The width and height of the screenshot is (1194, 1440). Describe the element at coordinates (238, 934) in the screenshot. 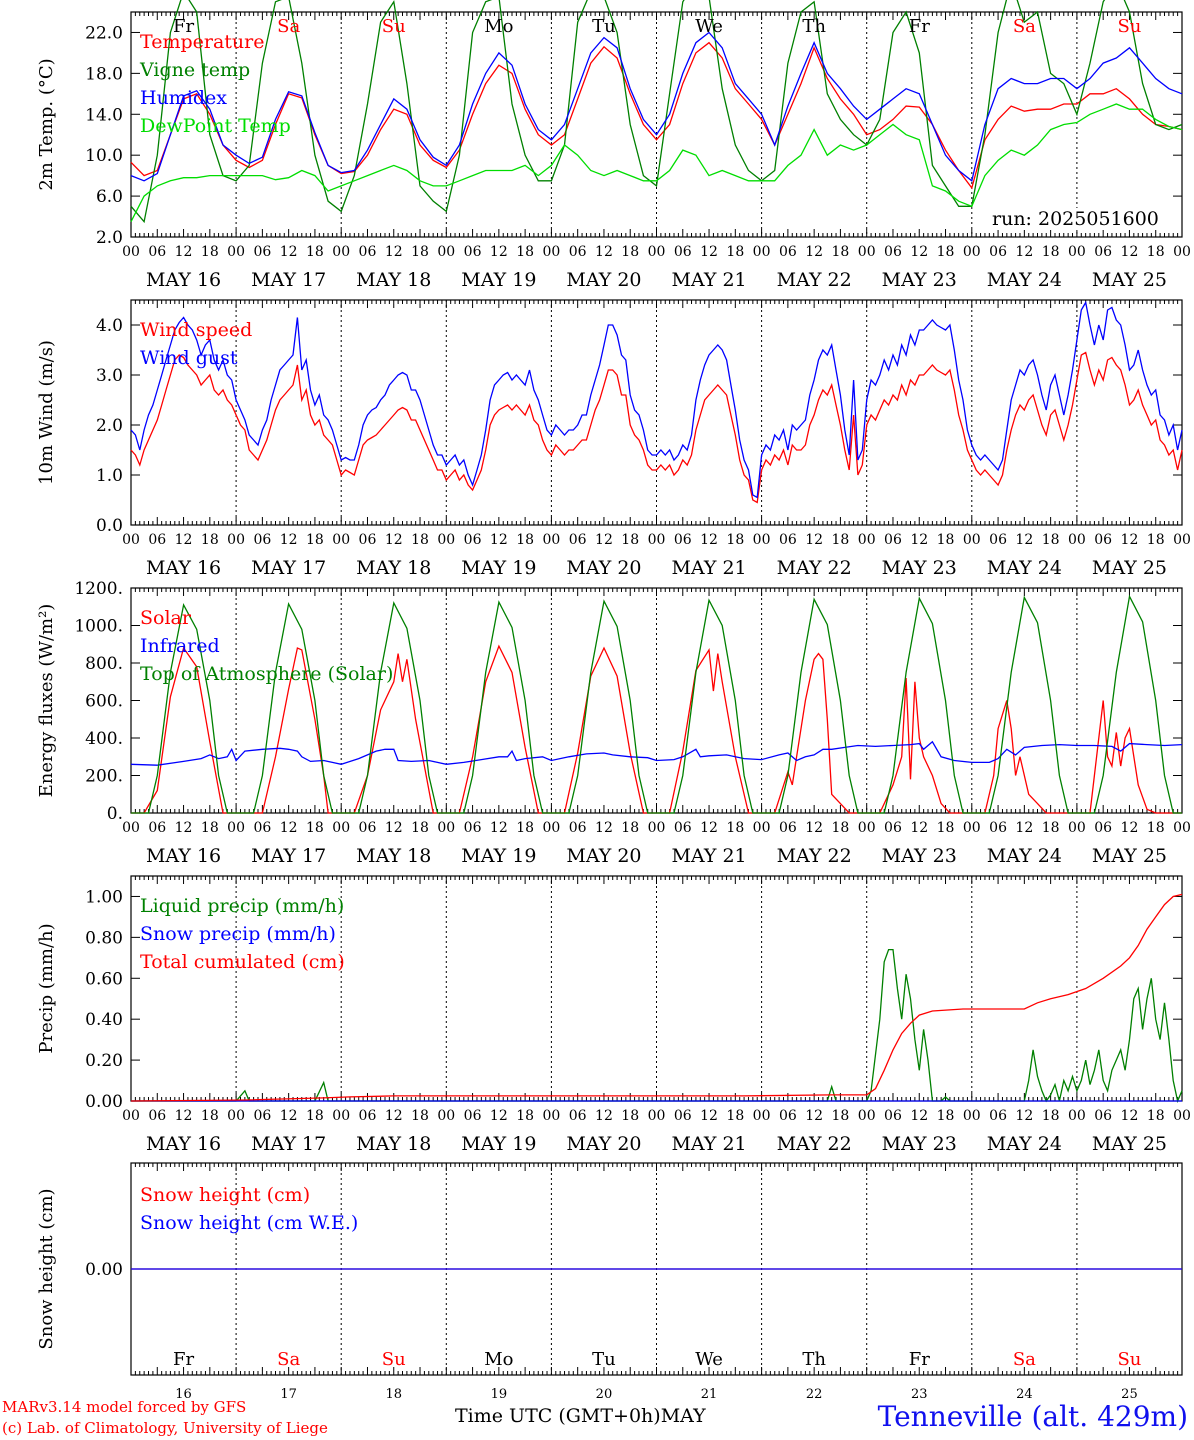

I see `legend-entry: Snow precip (mm/h)` at that location.